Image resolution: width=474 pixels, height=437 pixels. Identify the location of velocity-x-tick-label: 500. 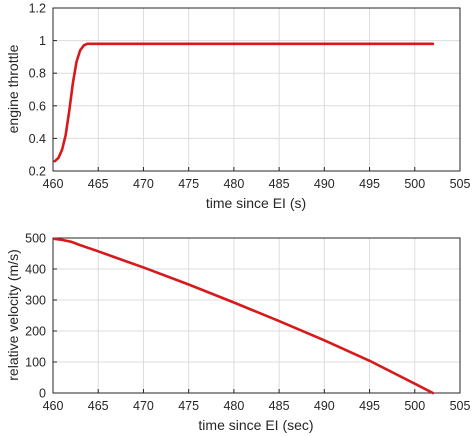
(414, 406).